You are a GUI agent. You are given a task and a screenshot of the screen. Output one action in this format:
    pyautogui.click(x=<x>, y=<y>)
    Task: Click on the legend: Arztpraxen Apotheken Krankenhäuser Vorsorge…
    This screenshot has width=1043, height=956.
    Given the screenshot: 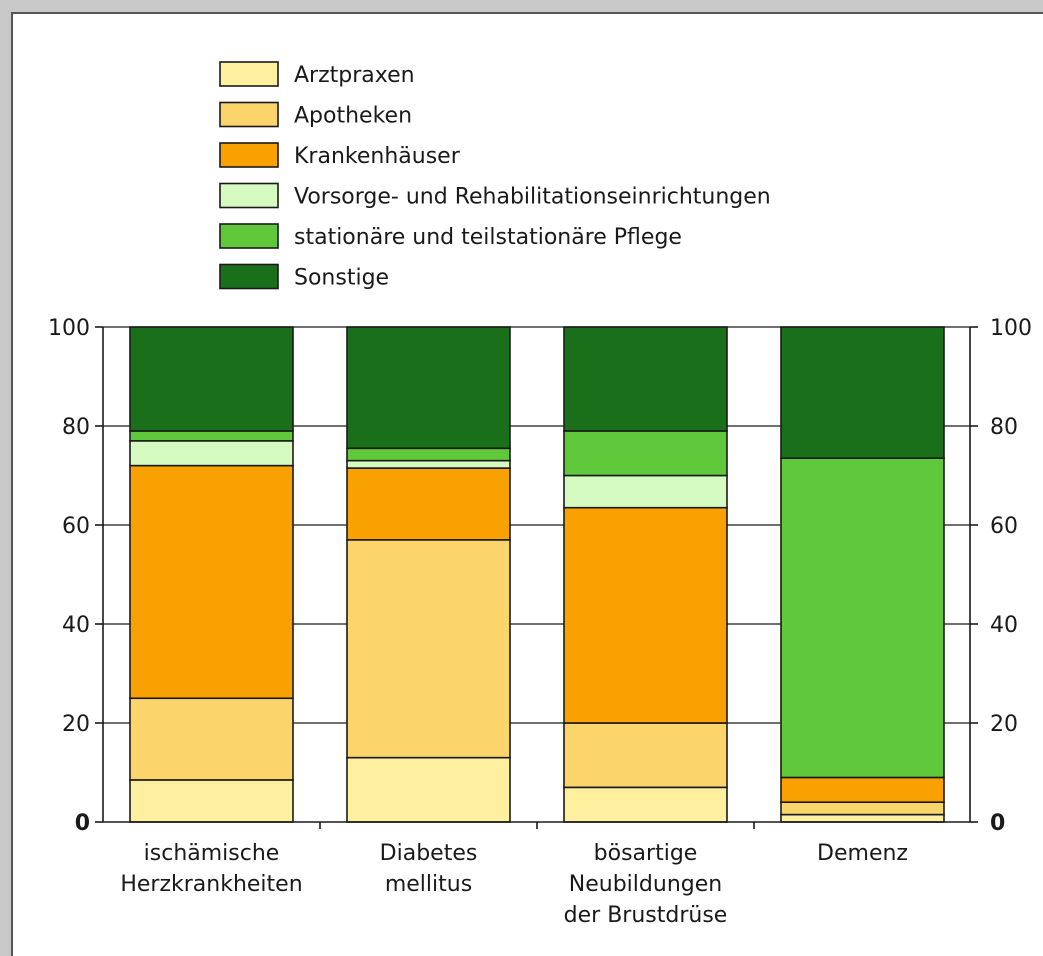 What is the action you would take?
    pyautogui.click(x=495, y=176)
    